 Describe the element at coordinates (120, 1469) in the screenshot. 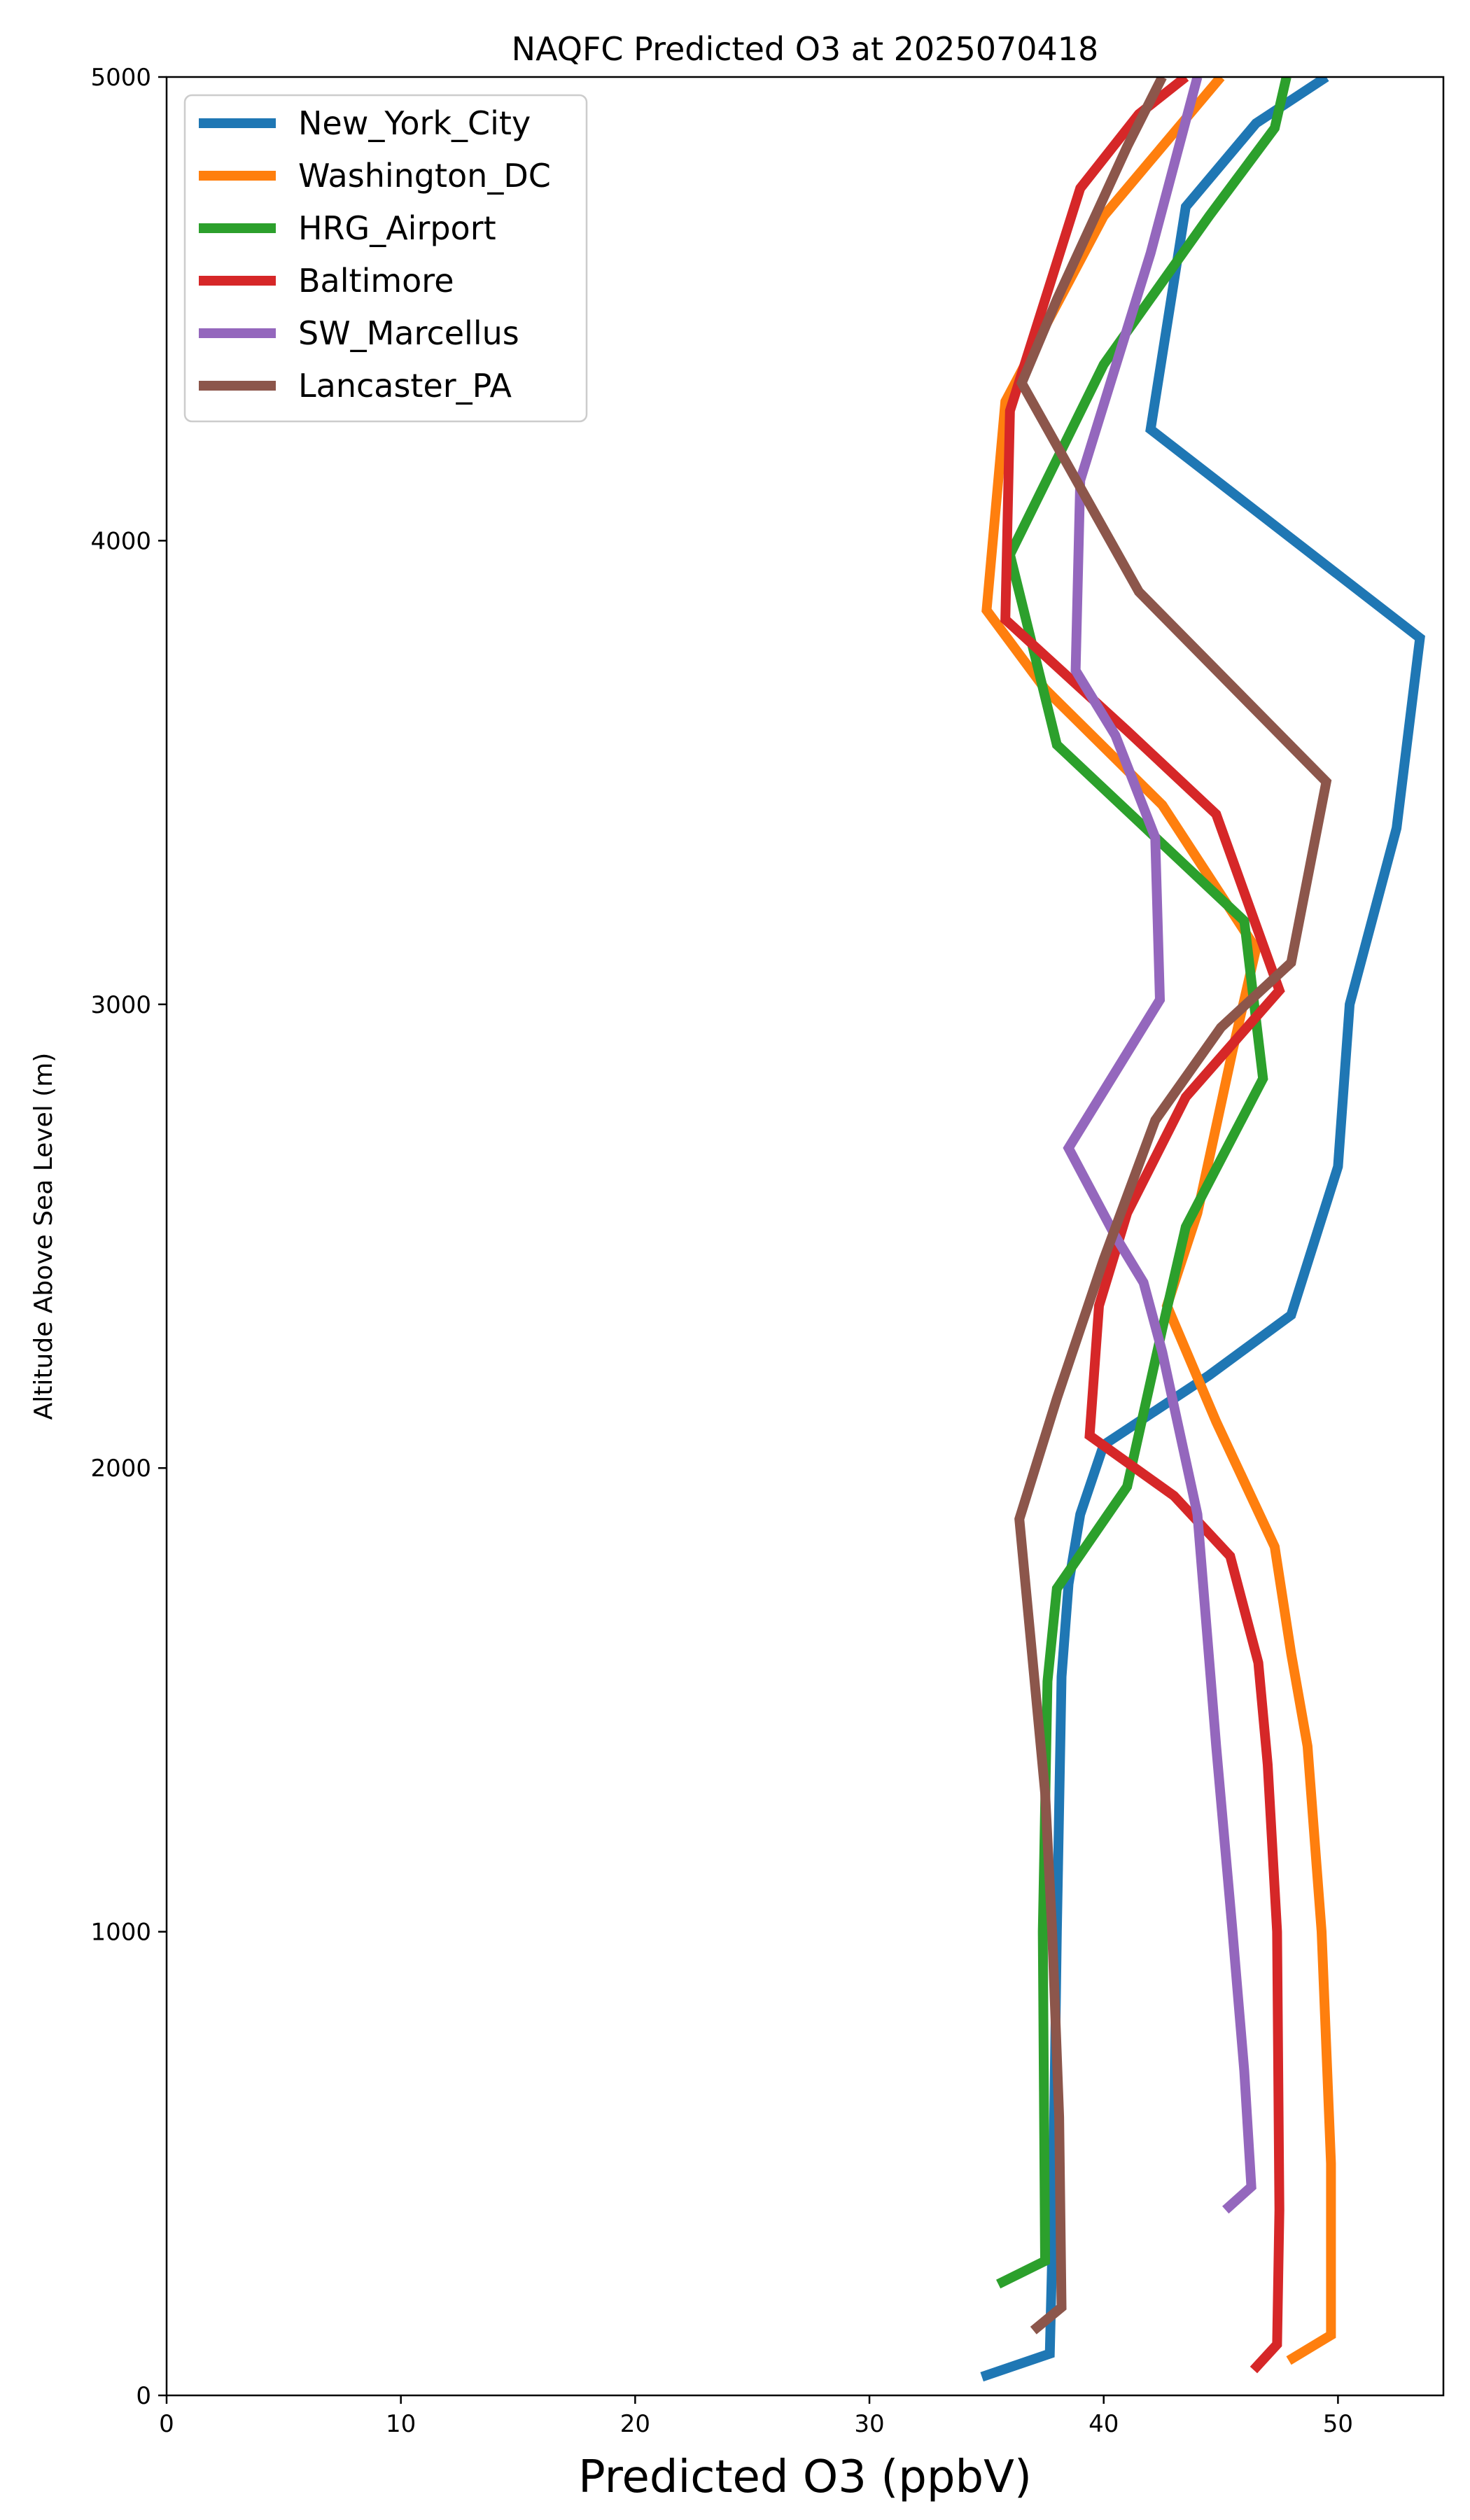

I see `y-tick-label: 2000` at that location.